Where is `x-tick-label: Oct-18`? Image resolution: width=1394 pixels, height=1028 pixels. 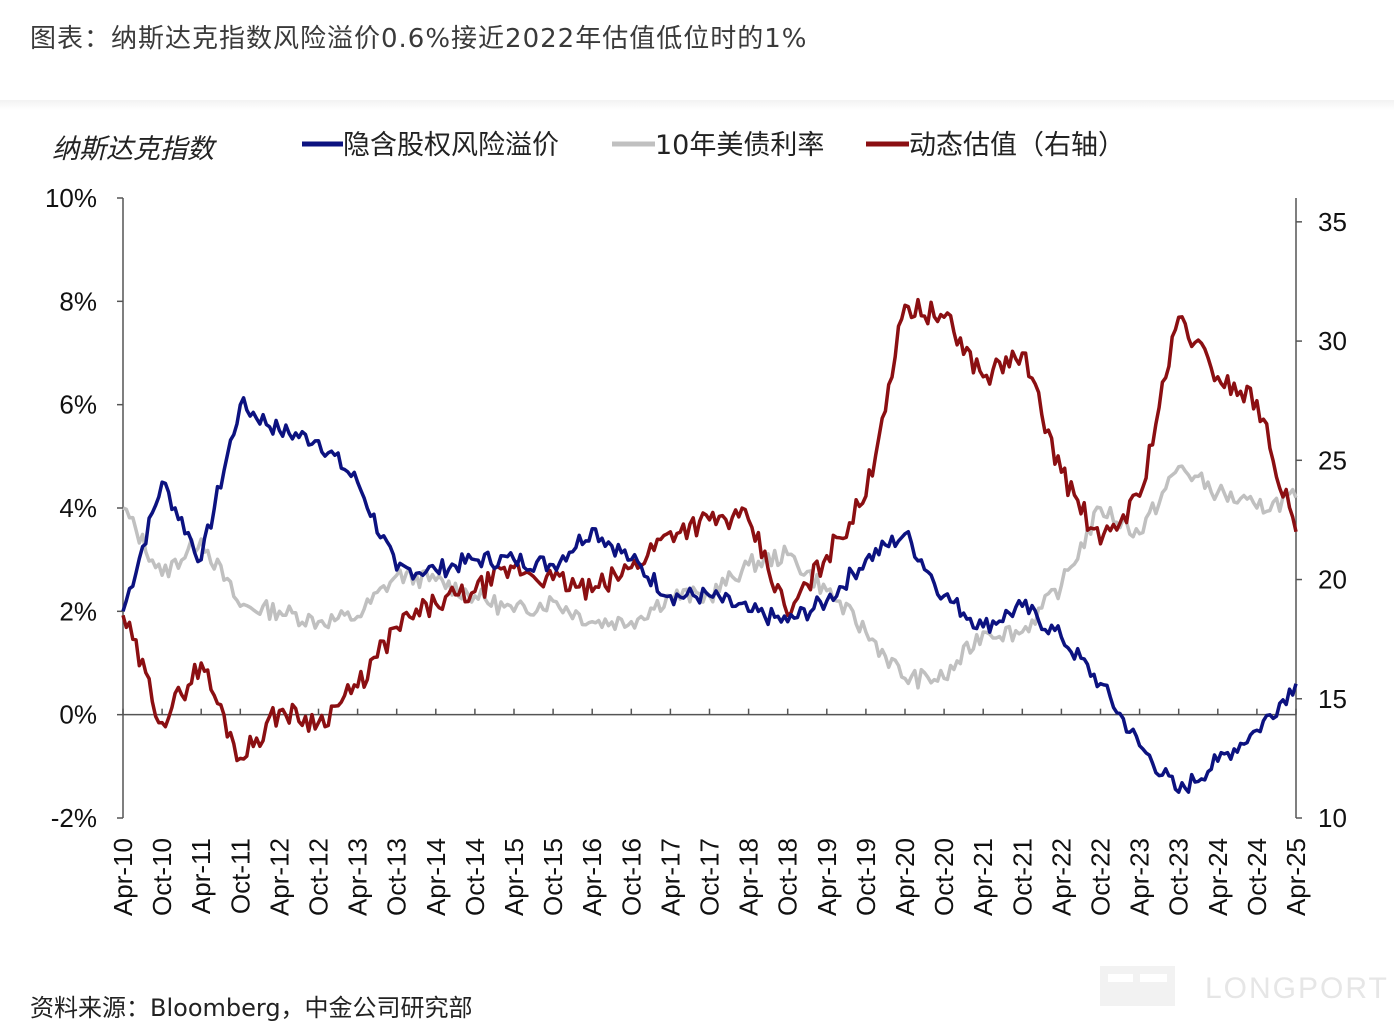
x-tick-label: Oct-18 is located at coordinates (788, 877).